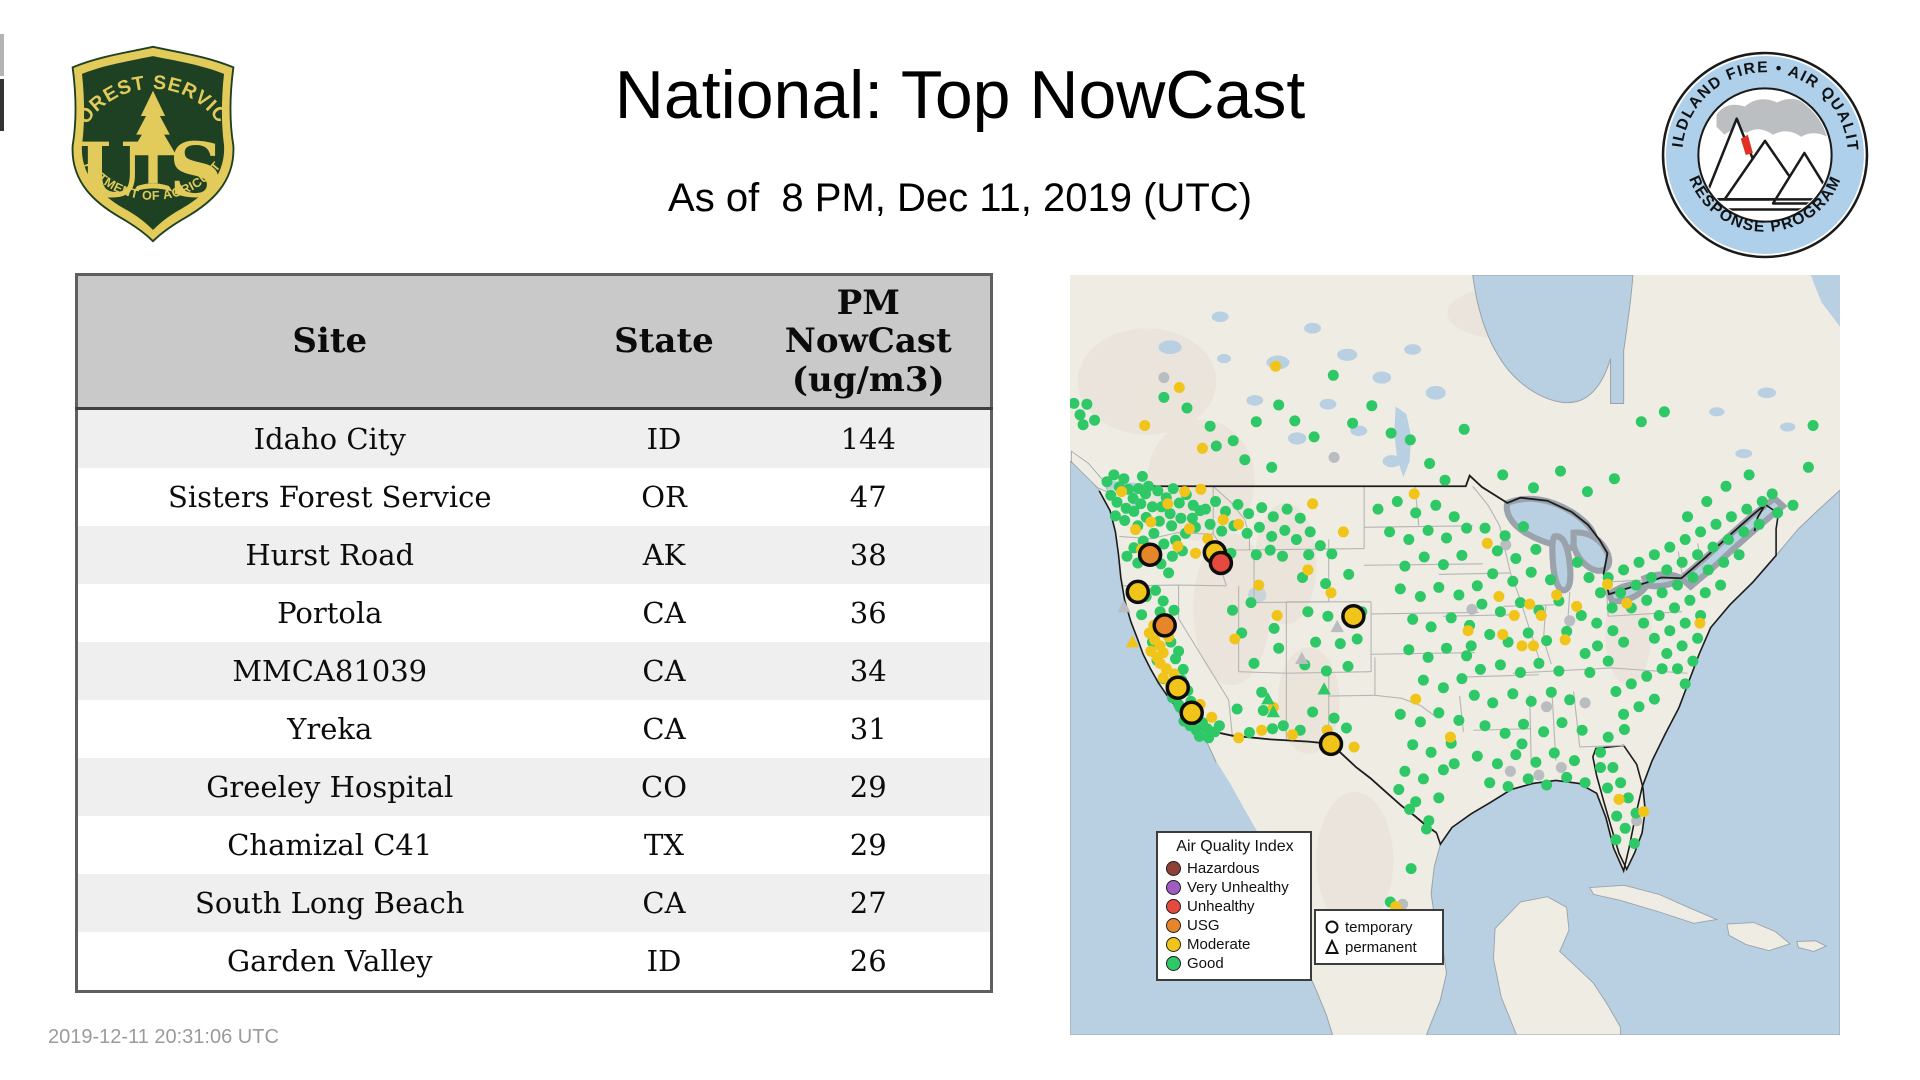 The image size is (1920, 1080). What do you see at coordinates (1332, 927) in the screenshot?
I see `temporary-circle-icon` at bounding box center [1332, 927].